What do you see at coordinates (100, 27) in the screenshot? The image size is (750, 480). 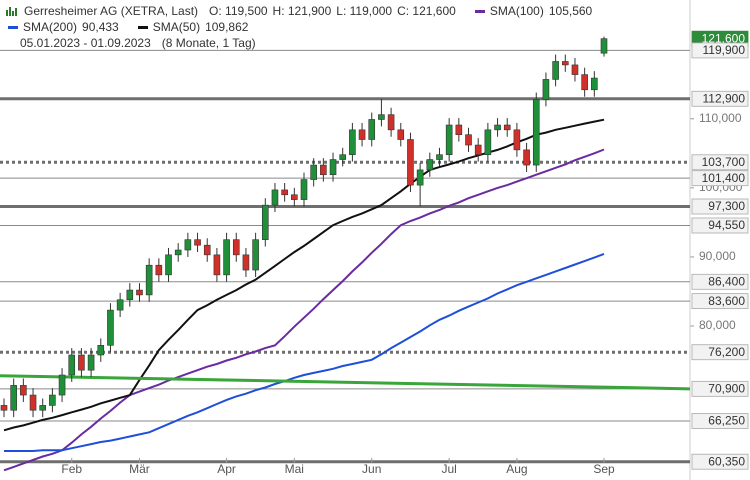 I see `legend-value: 90,433` at bounding box center [100, 27].